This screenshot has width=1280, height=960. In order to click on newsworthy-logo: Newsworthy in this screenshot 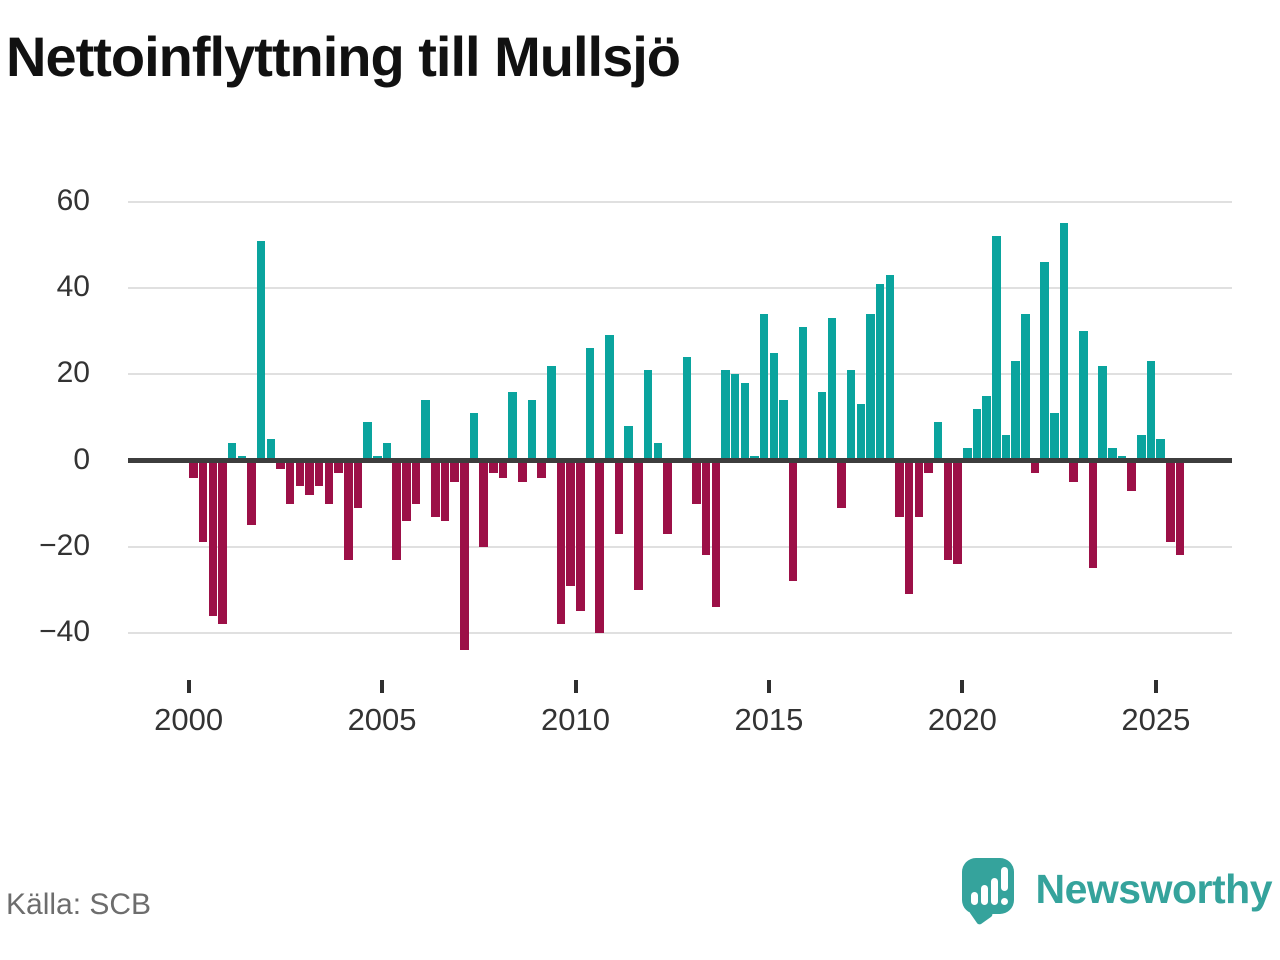, I will do `click(1117, 892)`.